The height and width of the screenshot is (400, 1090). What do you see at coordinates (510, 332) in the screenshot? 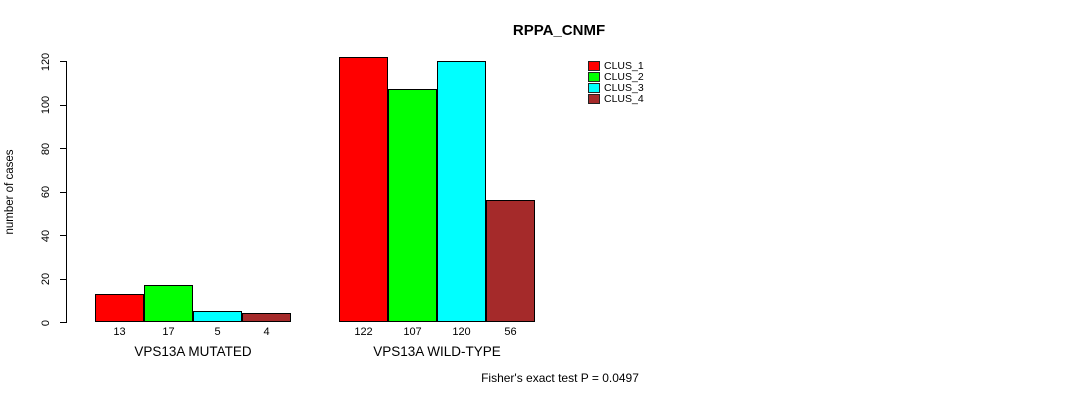
I see `bar-value-label: 56` at bounding box center [510, 332].